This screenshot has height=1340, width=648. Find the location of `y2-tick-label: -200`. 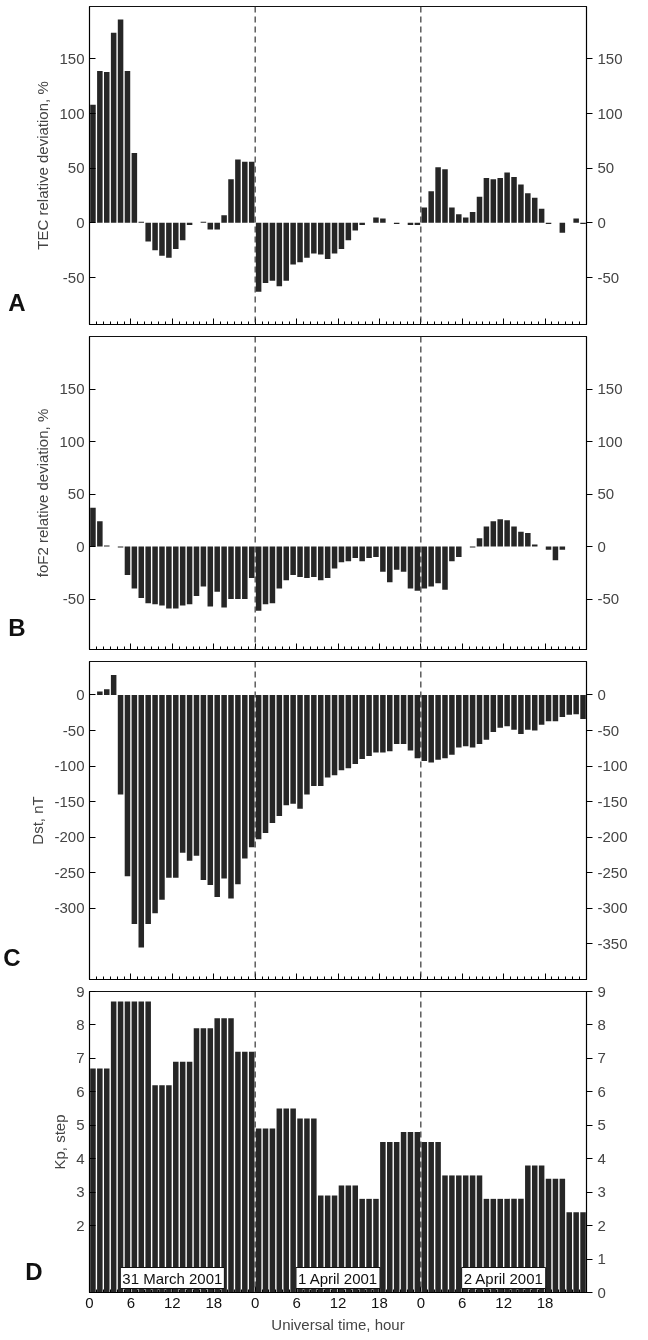

y2-tick-label: -200 is located at coordinates (612, 837).